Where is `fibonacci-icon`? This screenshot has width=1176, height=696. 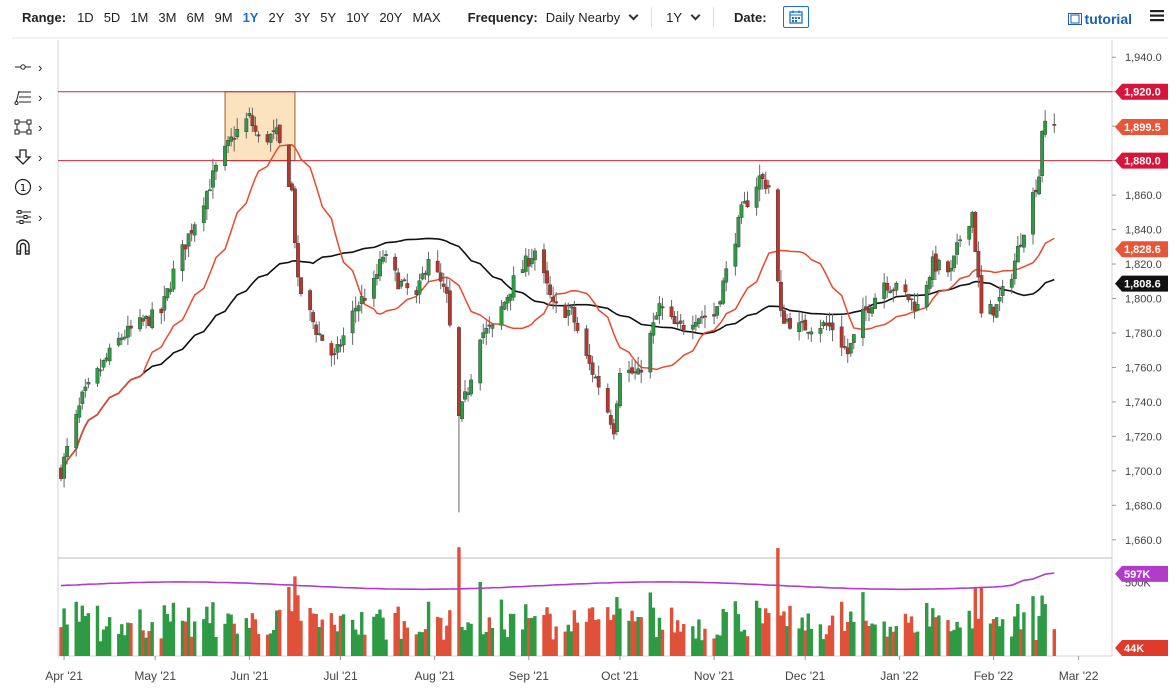 fibonacci-icon is located at coordinates (22, 97).